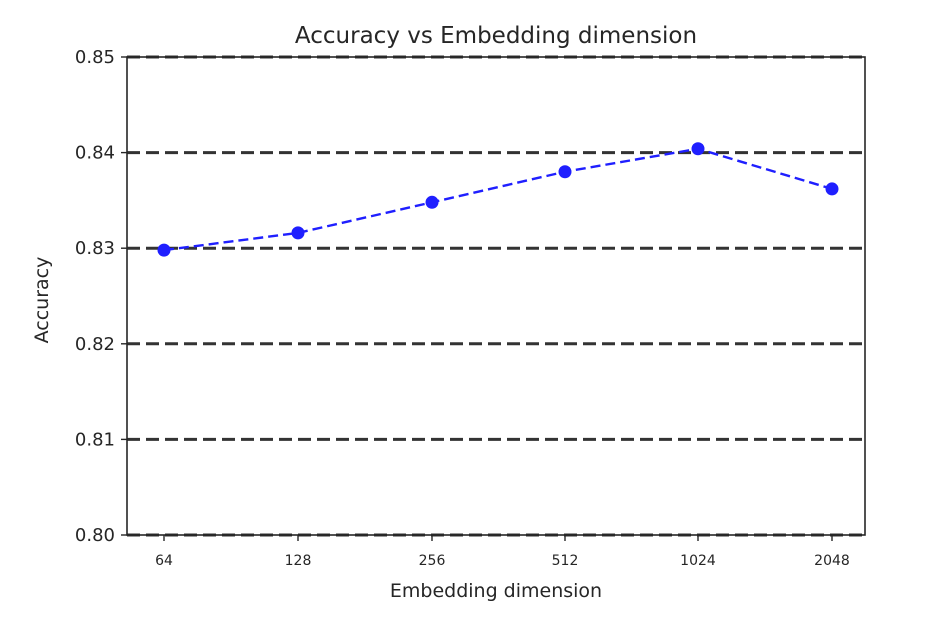  What do you see at coordinates (42, 300) in the screenshot?
I see `y-axis-label: Accuracy` at bounding box center [42, 300].